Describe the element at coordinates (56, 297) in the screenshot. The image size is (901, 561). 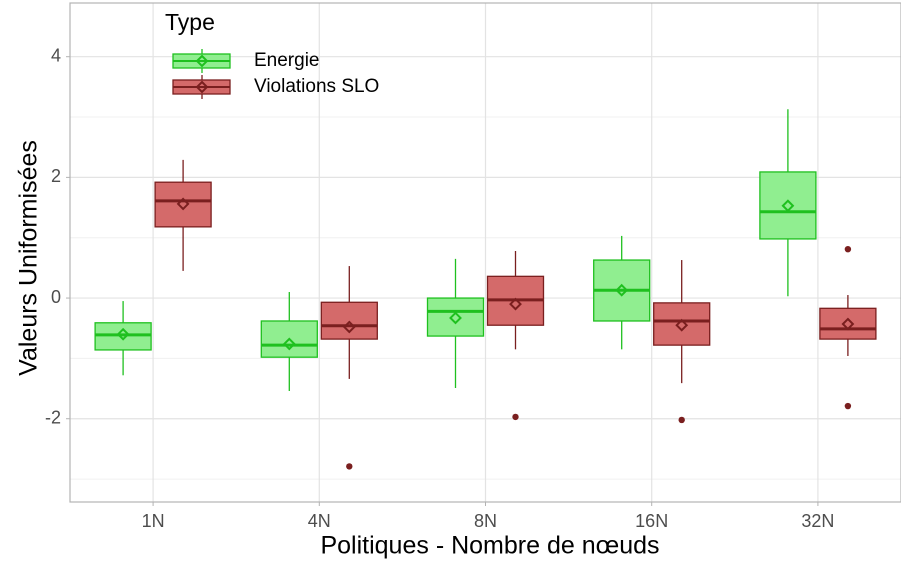
I see `y-tick-label: 0` at that location.